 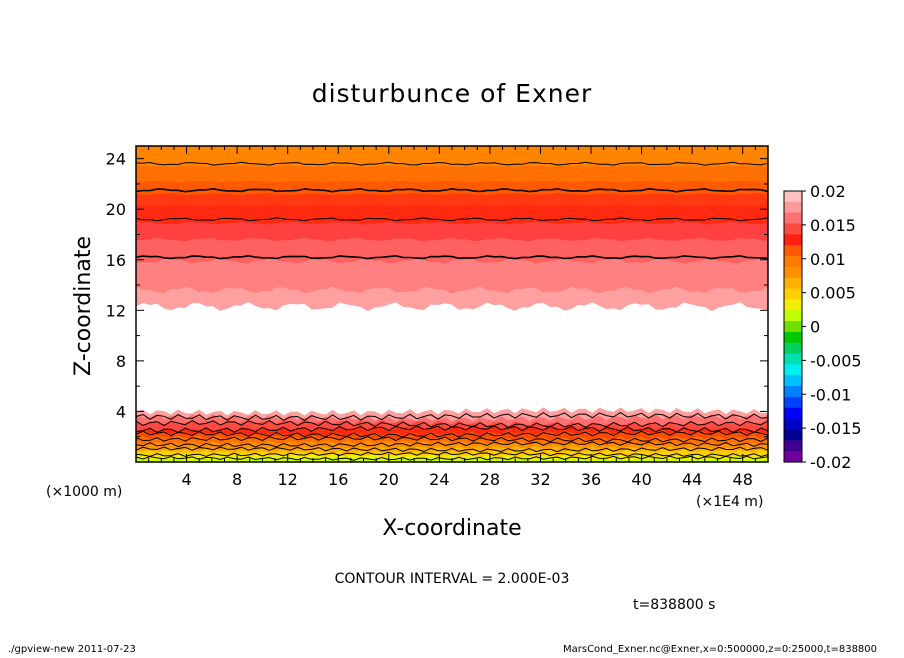 What do you see at coordinates (830, 394) in the screenshot?
I see `colorbar-tick-label: -0.01` at bounding box center [830, 394].